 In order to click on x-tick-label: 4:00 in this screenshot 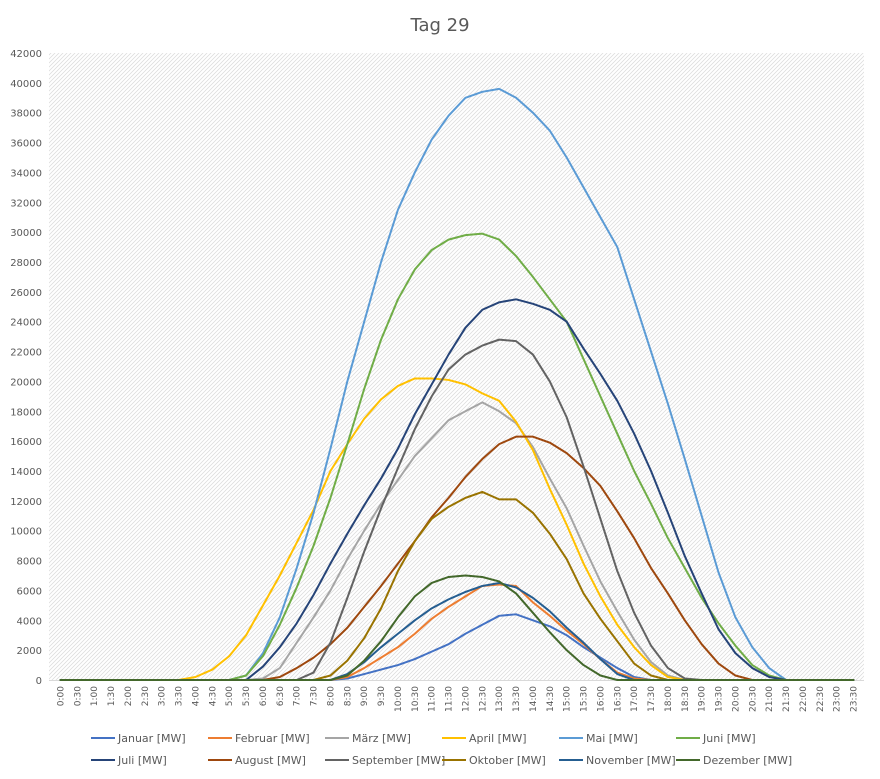, I will do `click(196, 696)`.